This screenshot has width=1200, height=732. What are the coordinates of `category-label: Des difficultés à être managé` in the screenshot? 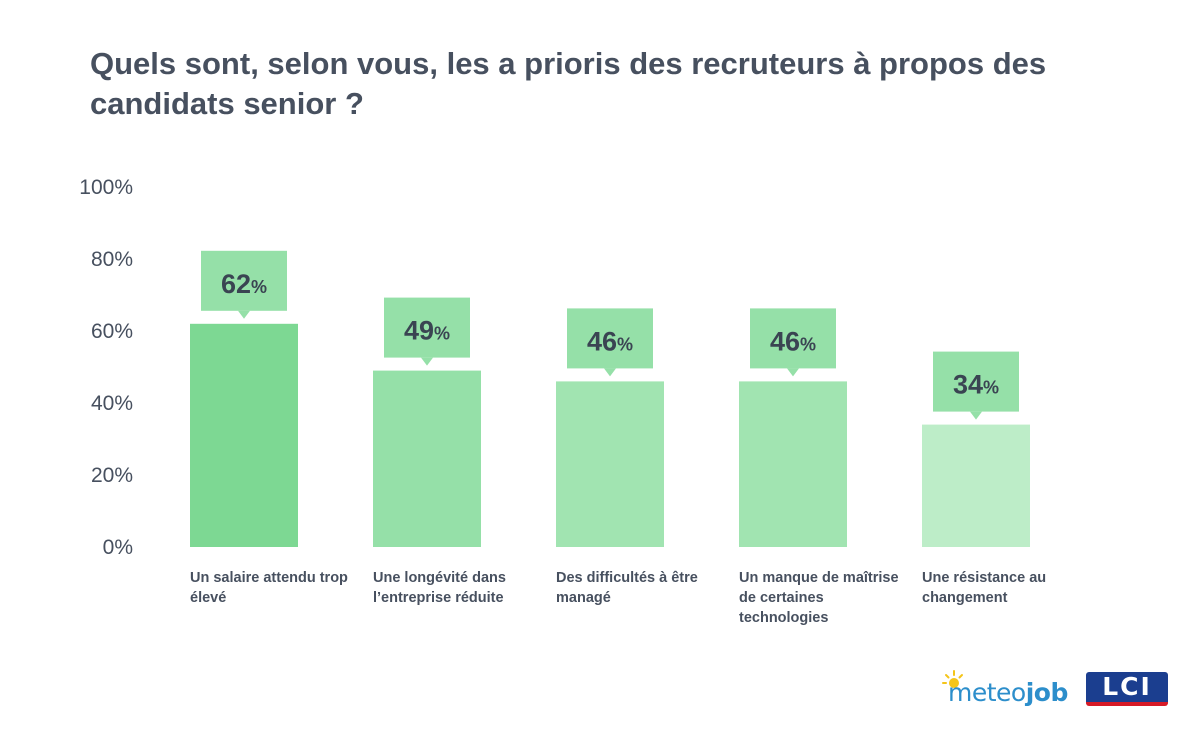 It's located at (627, 588).